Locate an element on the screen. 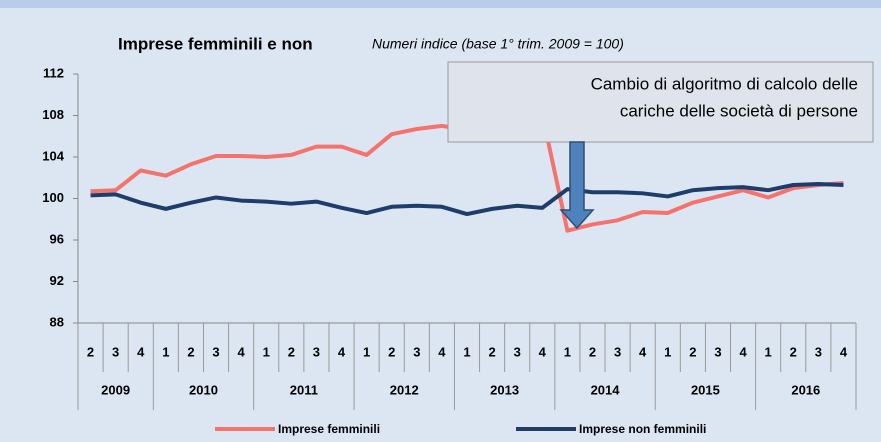 This screenshot has width=881, height=442. chart-subtitle: Numeri indice (base 1° trim. 2009 = 100) is located at coordinates (498, 44).